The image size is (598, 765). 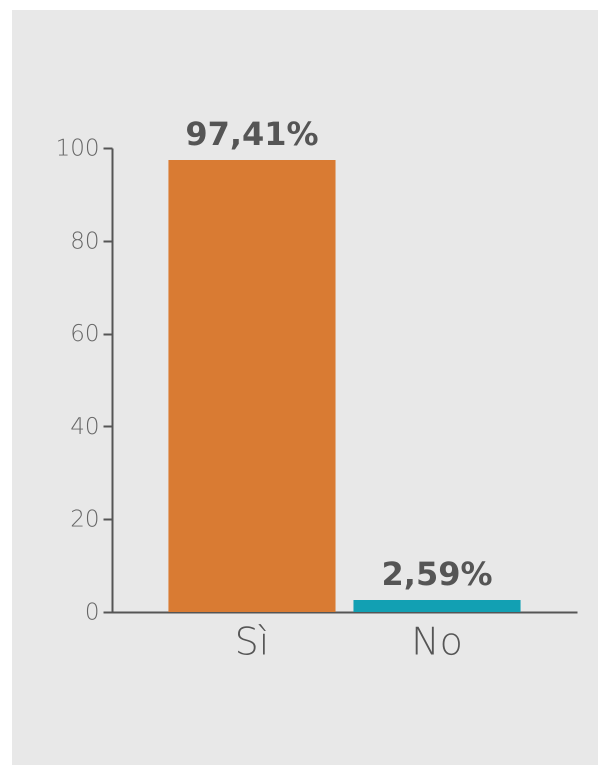 What do you see at coordinates (85, 519) in the screenshot?
I see `y-tick-label: 20` at bounding box center [85, 519].